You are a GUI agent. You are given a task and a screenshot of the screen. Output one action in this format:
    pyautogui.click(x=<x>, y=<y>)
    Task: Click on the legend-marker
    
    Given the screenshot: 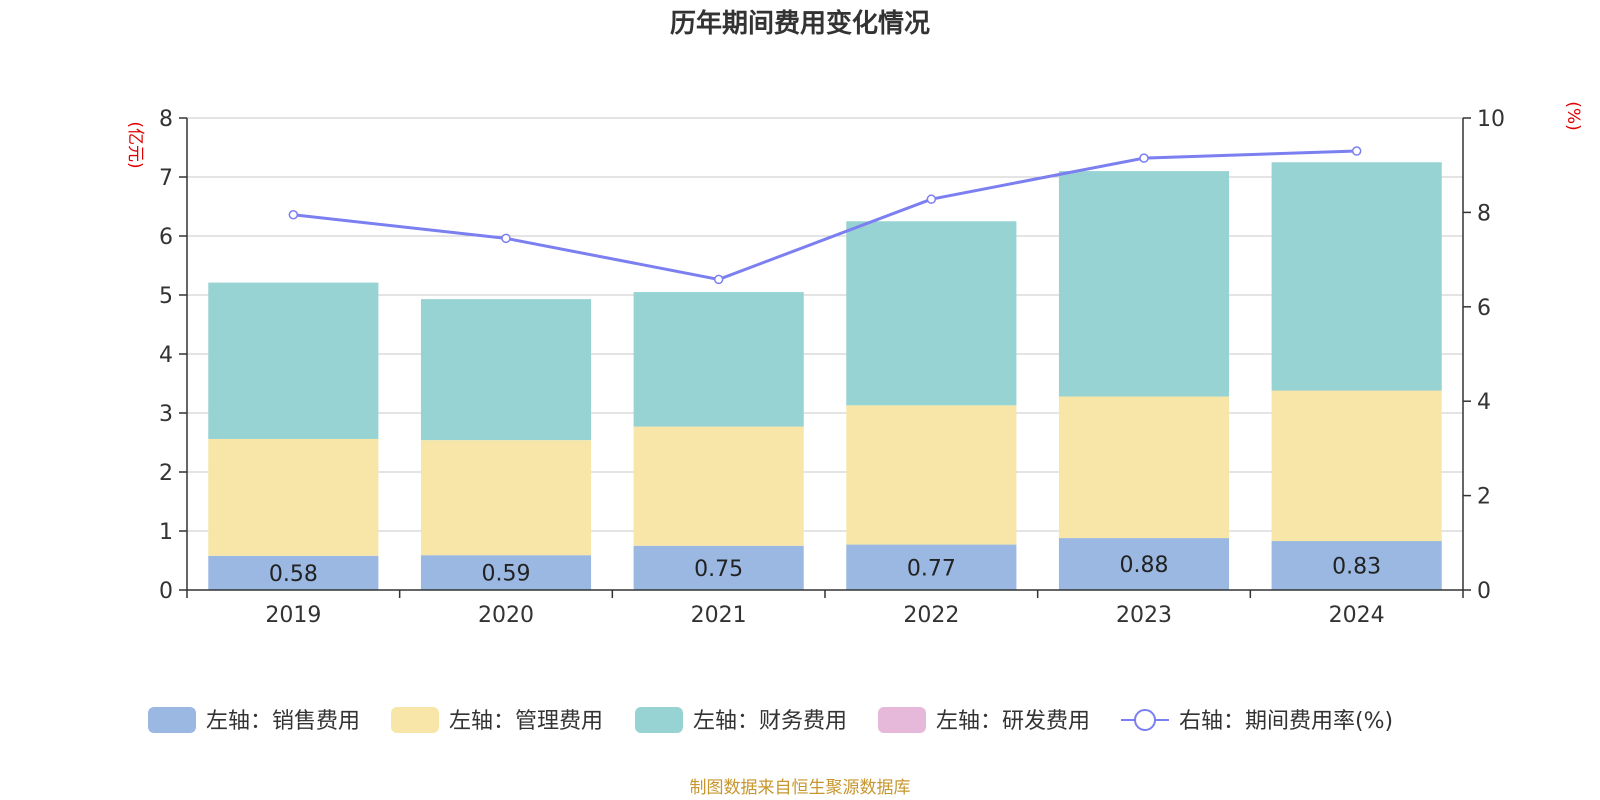 What is the action you would take?
    pyautogui.click(x=1145, y=720)
    